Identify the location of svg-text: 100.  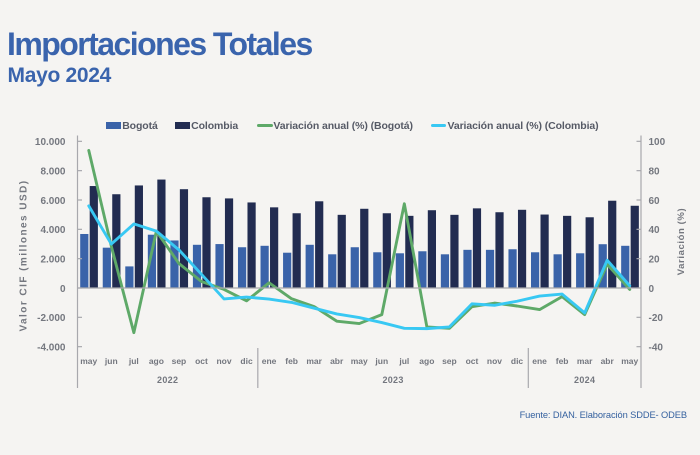
(657, 142).